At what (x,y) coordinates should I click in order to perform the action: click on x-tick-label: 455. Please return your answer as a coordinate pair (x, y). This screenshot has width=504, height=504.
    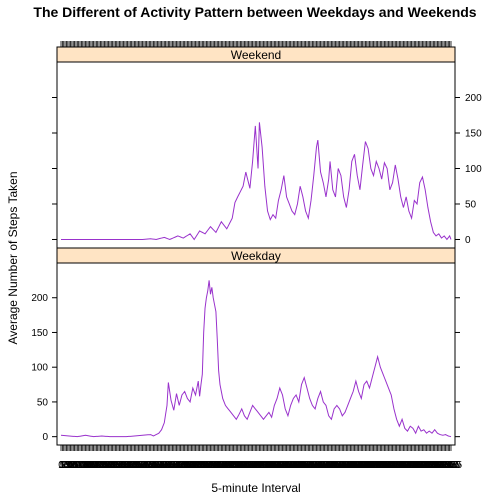
    Looking at the image, I should click on (141, 465).